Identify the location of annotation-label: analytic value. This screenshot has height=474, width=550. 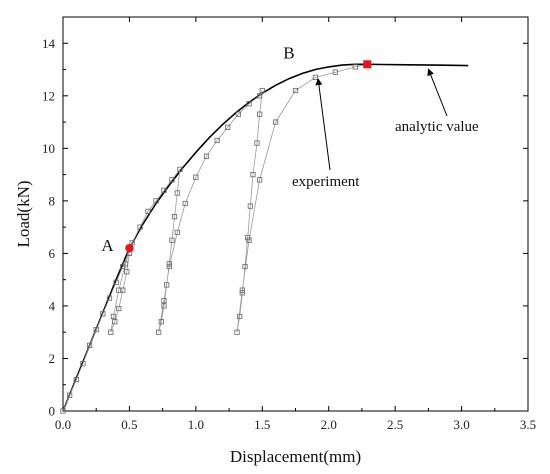
(437, 127).